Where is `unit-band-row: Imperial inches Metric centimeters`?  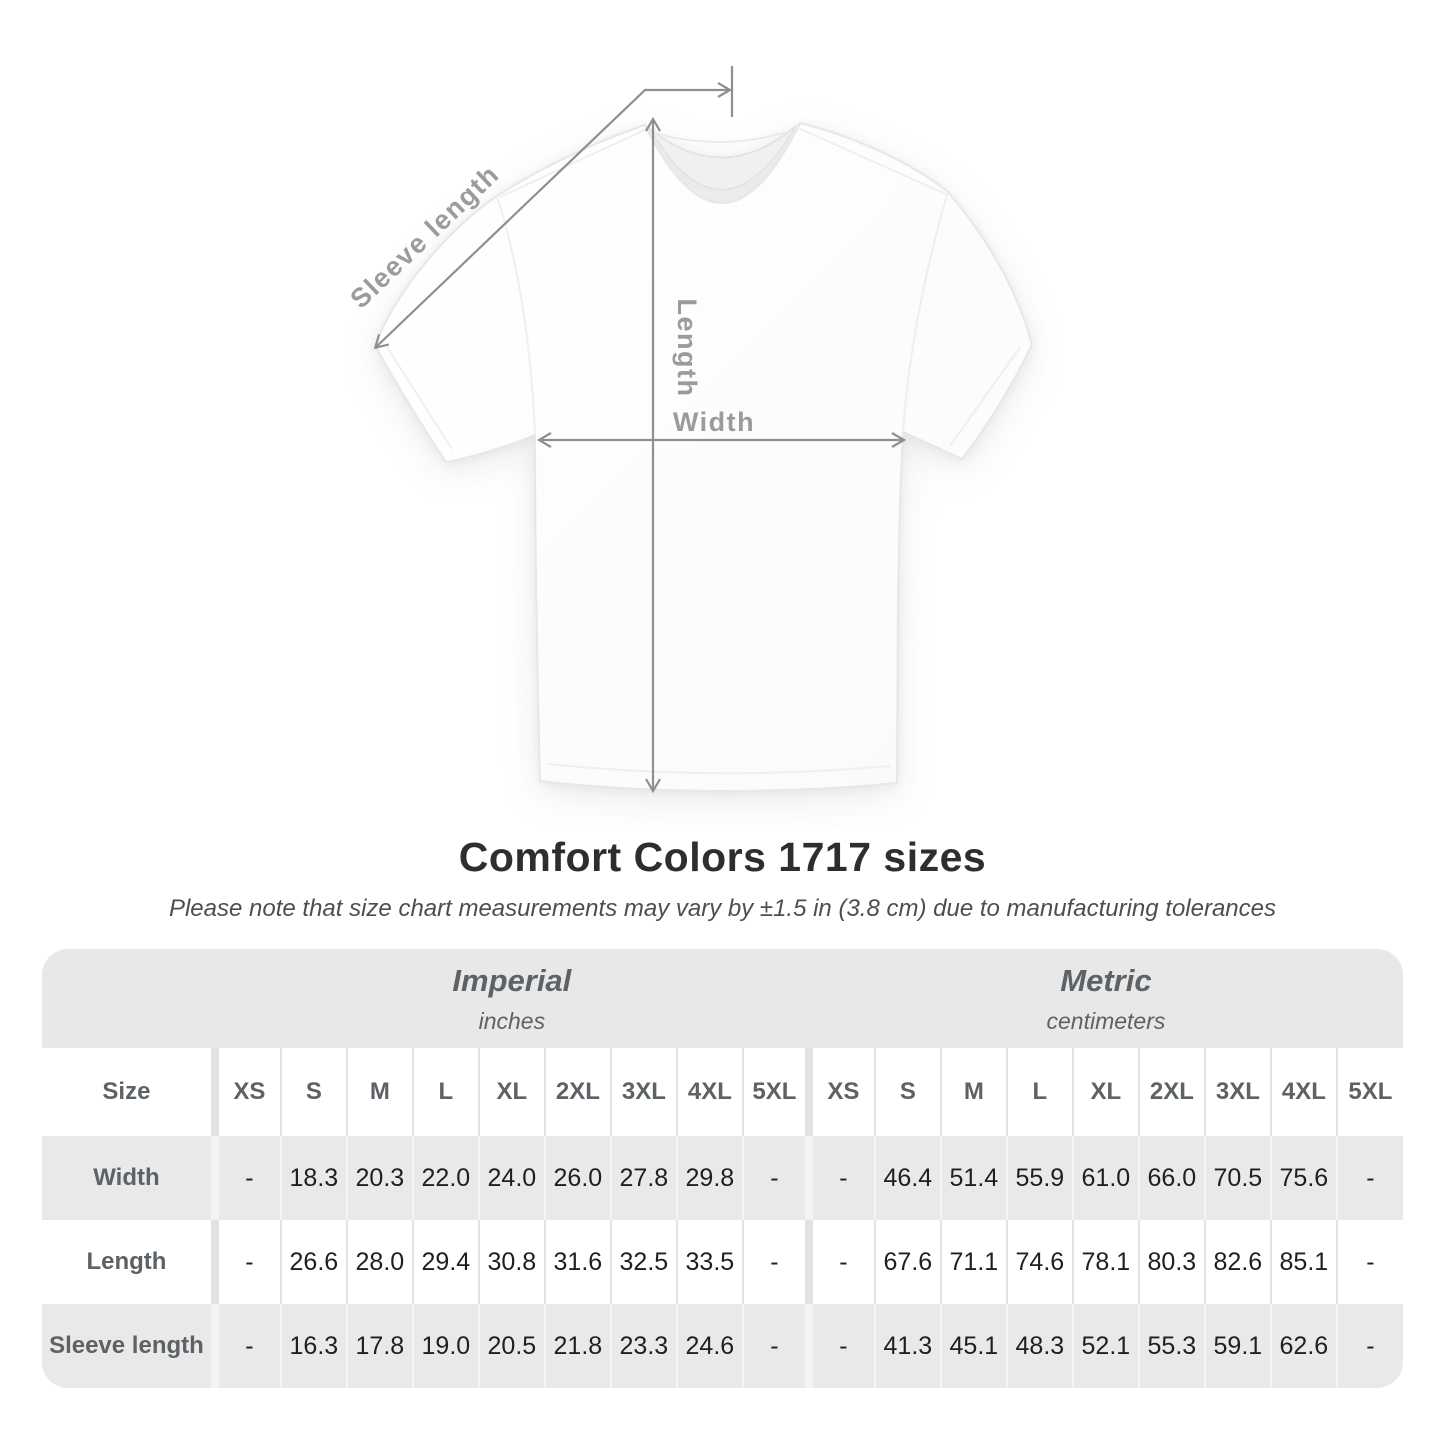
unit-band-row: Imperial inches Metric centimeters is located at coordinates (722, 998).